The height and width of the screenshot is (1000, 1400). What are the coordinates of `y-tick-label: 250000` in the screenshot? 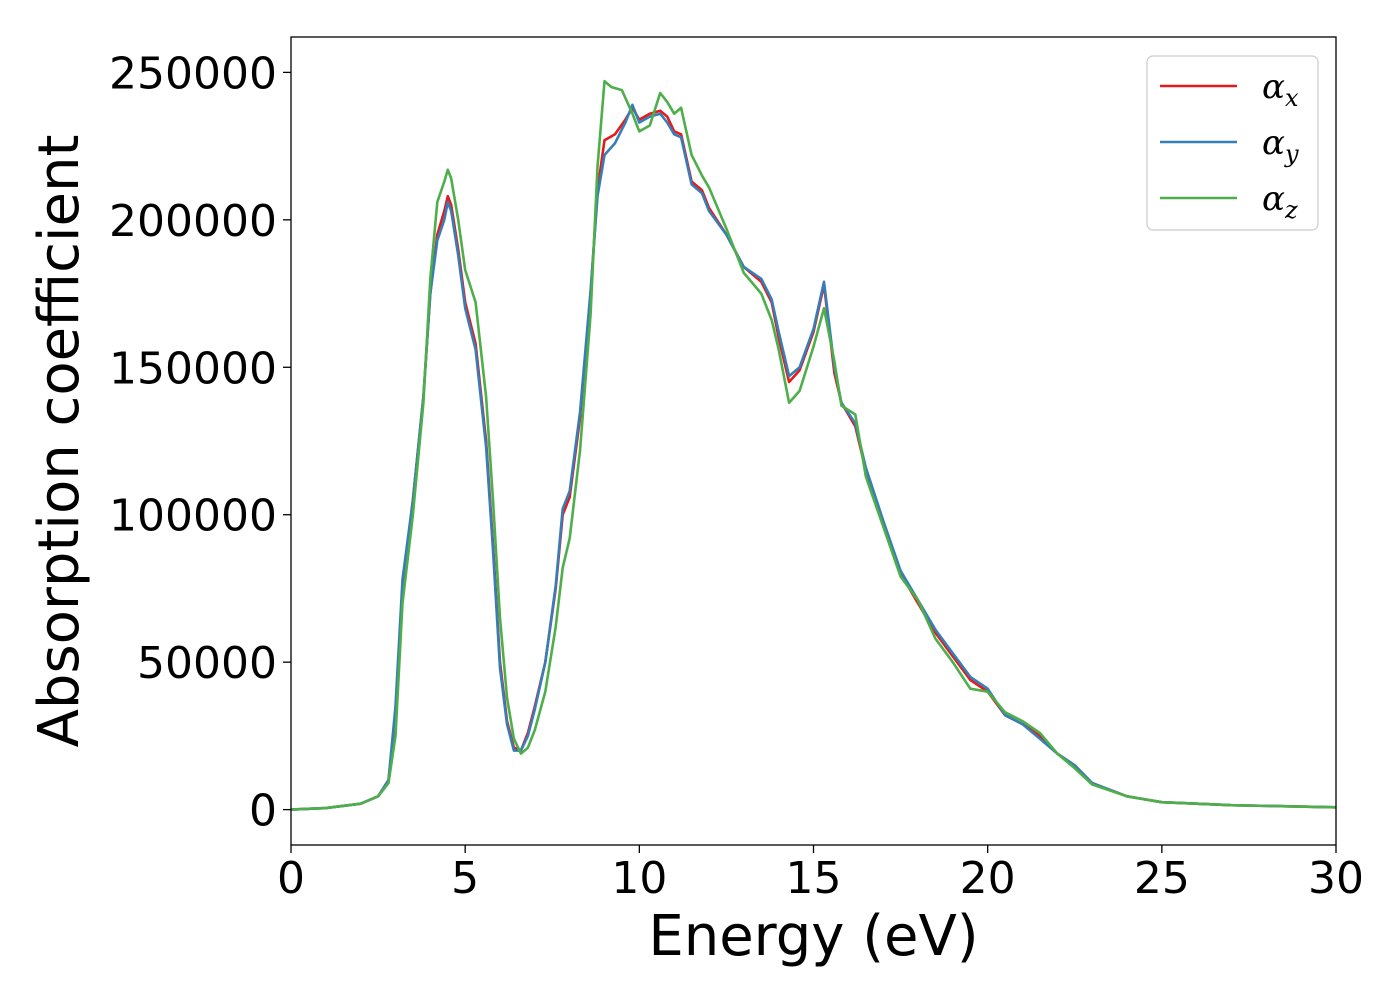 It's located at (193, 73).